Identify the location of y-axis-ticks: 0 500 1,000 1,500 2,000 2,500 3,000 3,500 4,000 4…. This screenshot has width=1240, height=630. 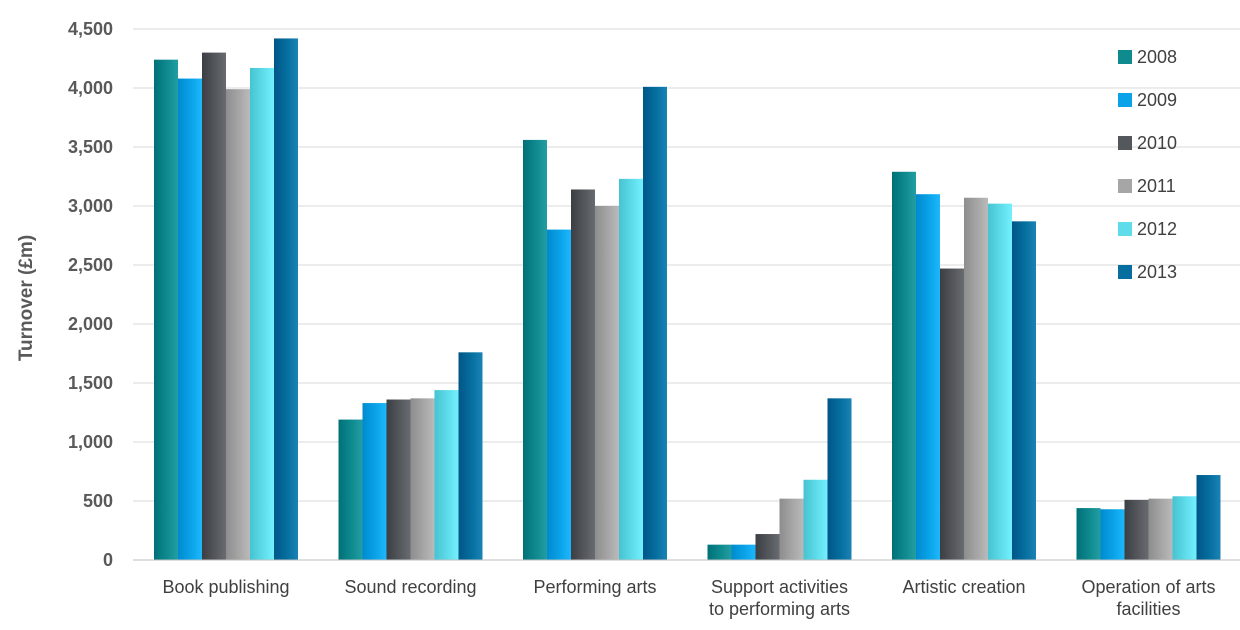
(90, 294).